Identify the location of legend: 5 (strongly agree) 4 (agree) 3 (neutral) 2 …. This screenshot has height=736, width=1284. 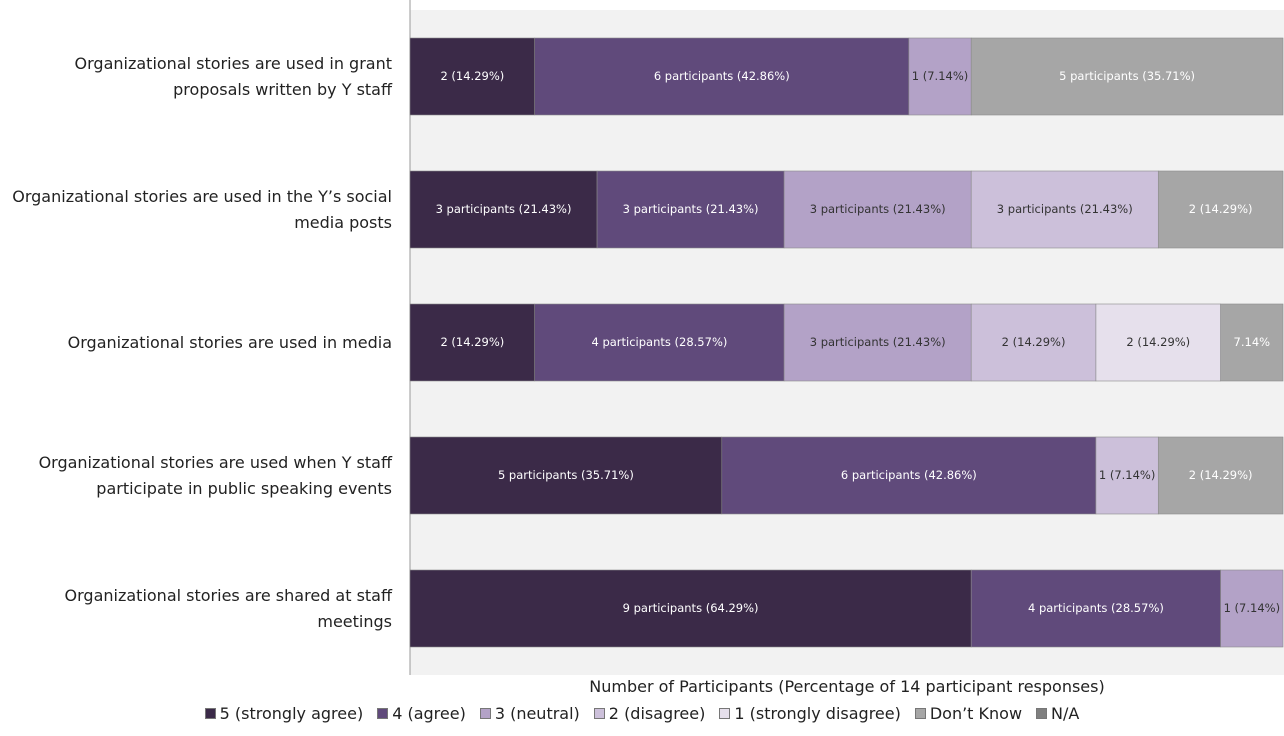
(642, 713).